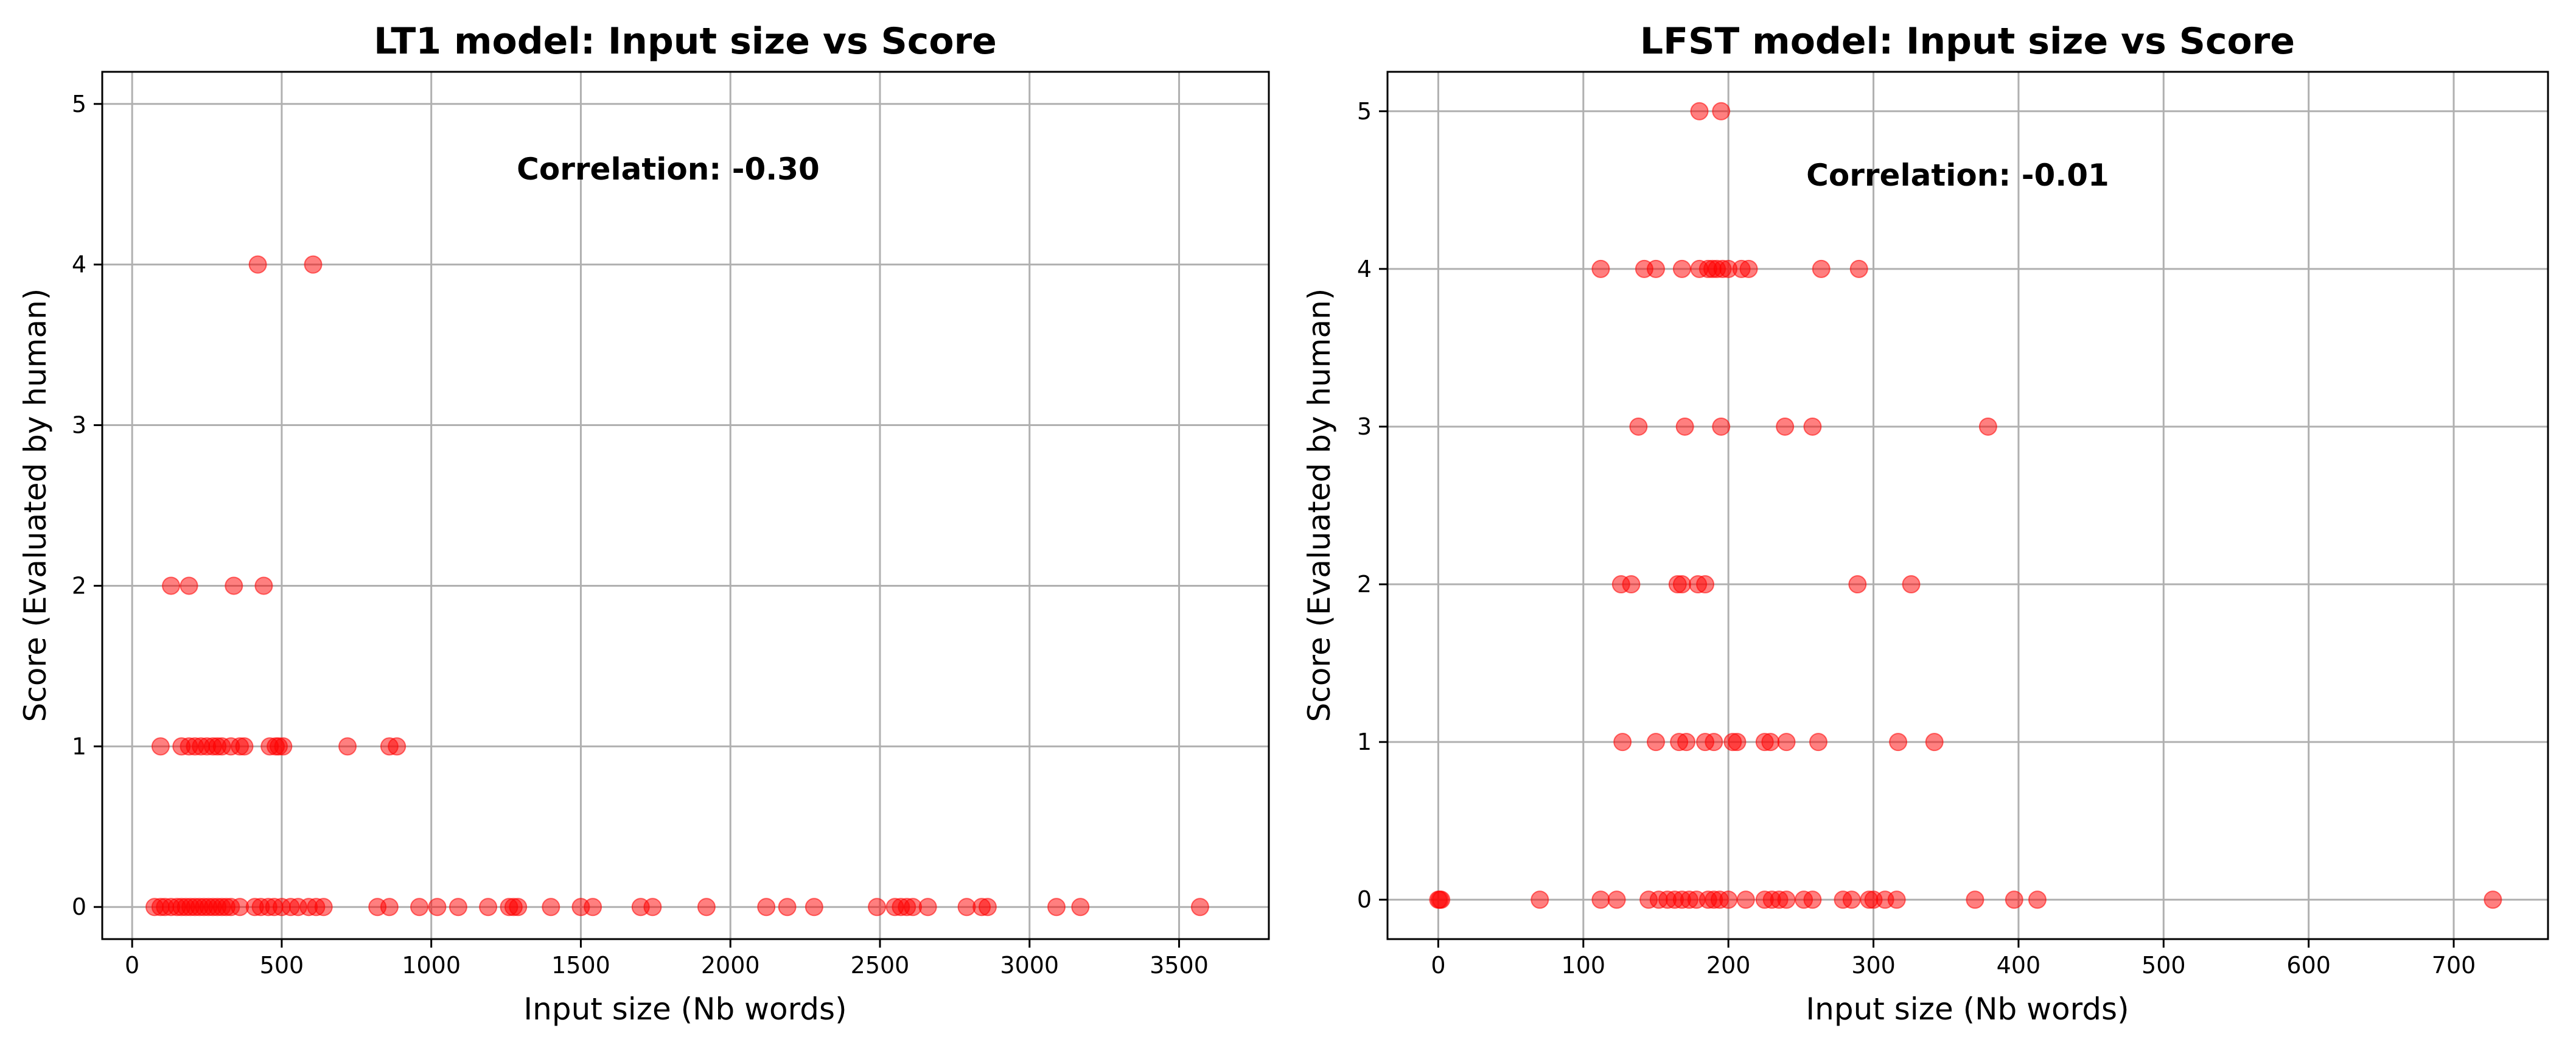  What do you see at coordinates (1957, 175) in the screenshot?
I see `correlation-annotation: Correlation: -0.01` at bounding box center [1957, 175].